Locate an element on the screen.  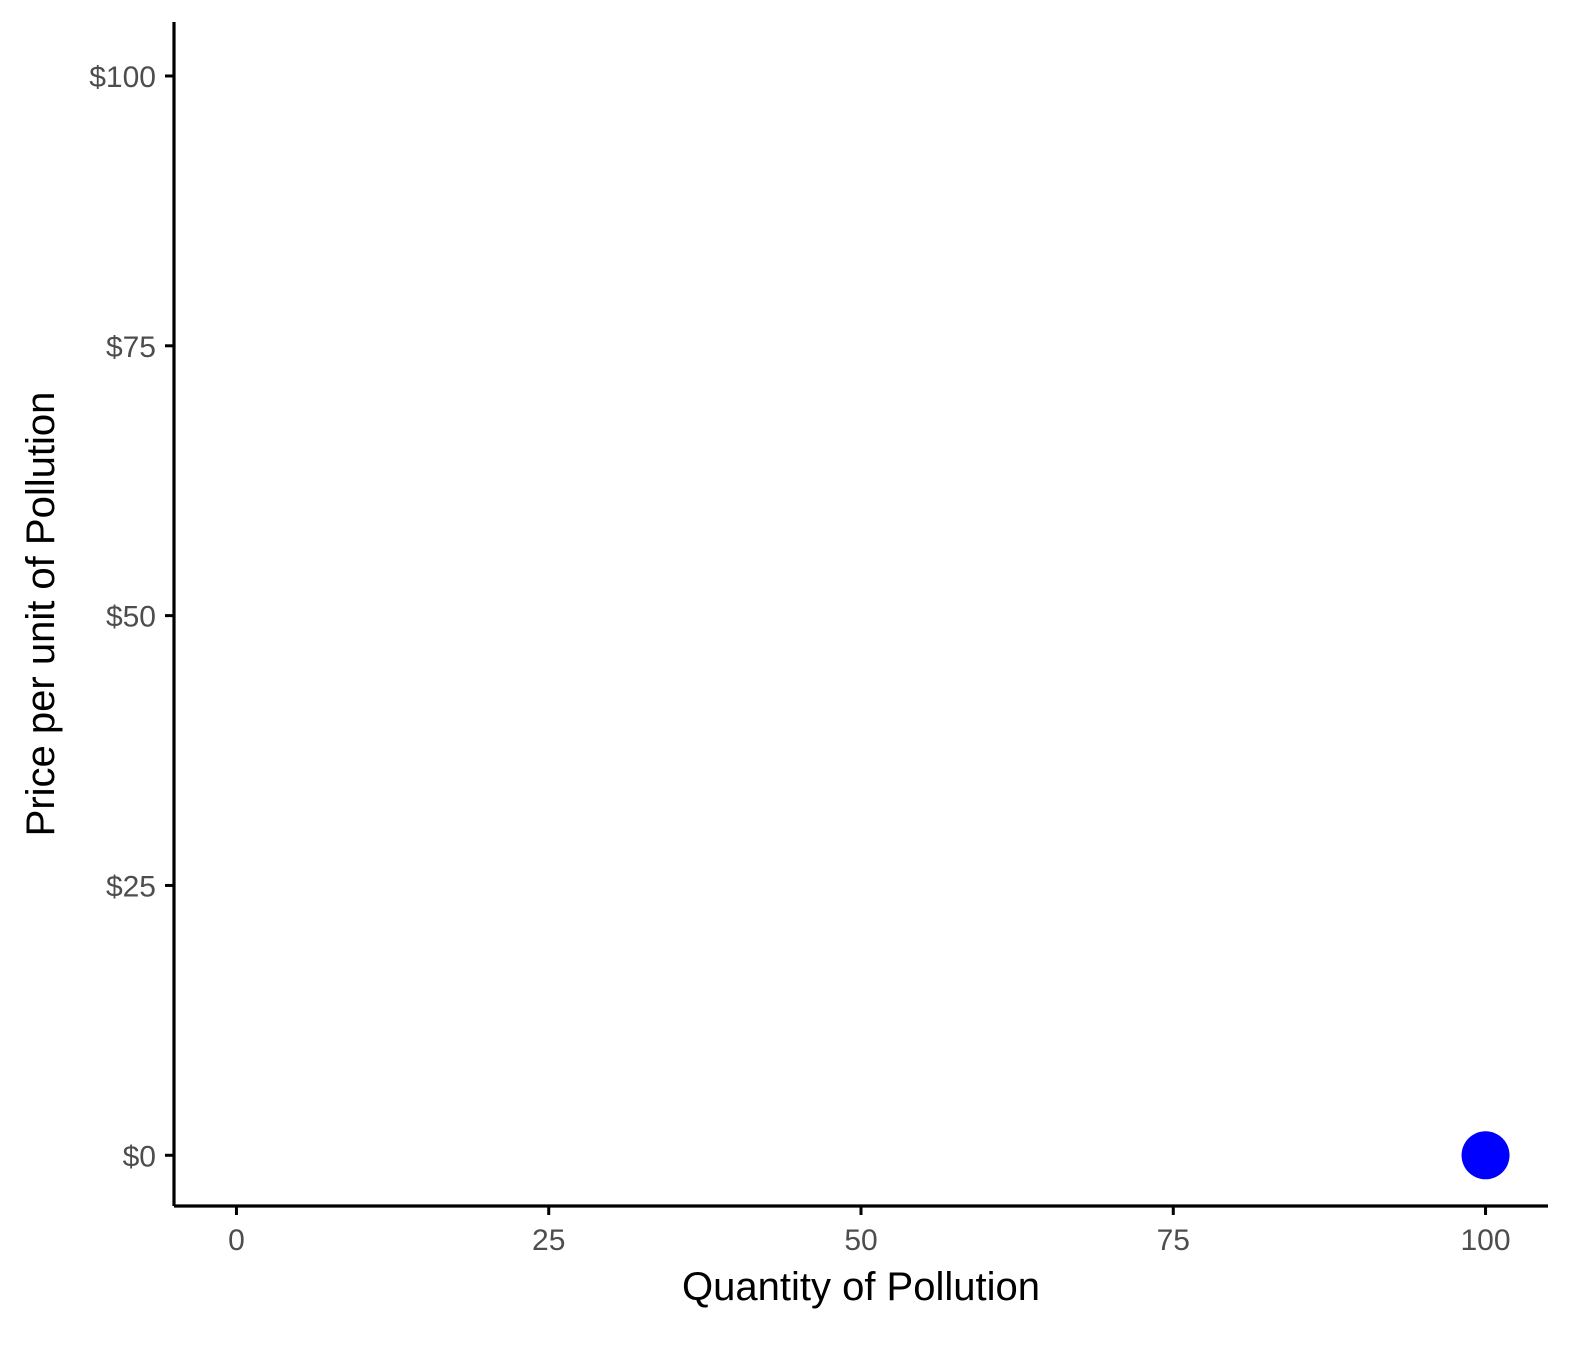
x-tick-label: 0 is located at coordinates (236, 1240).